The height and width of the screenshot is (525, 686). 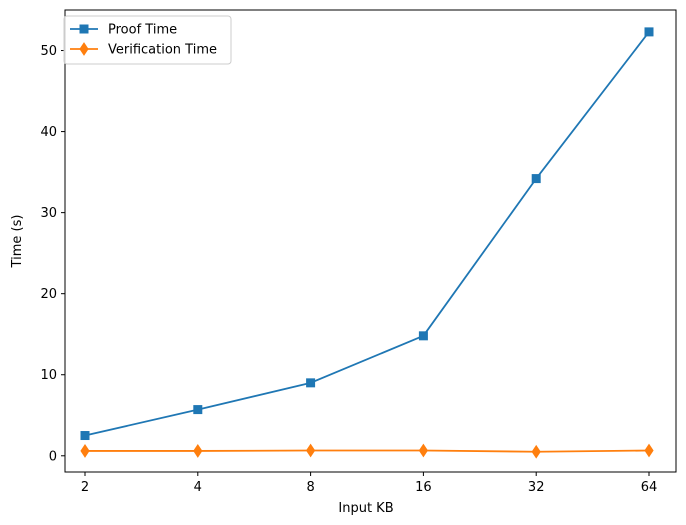 What do you see at coordinates (53, 456) in the screenshot?
I see `y-tick-label: 0` at bounding box center [53, 456].